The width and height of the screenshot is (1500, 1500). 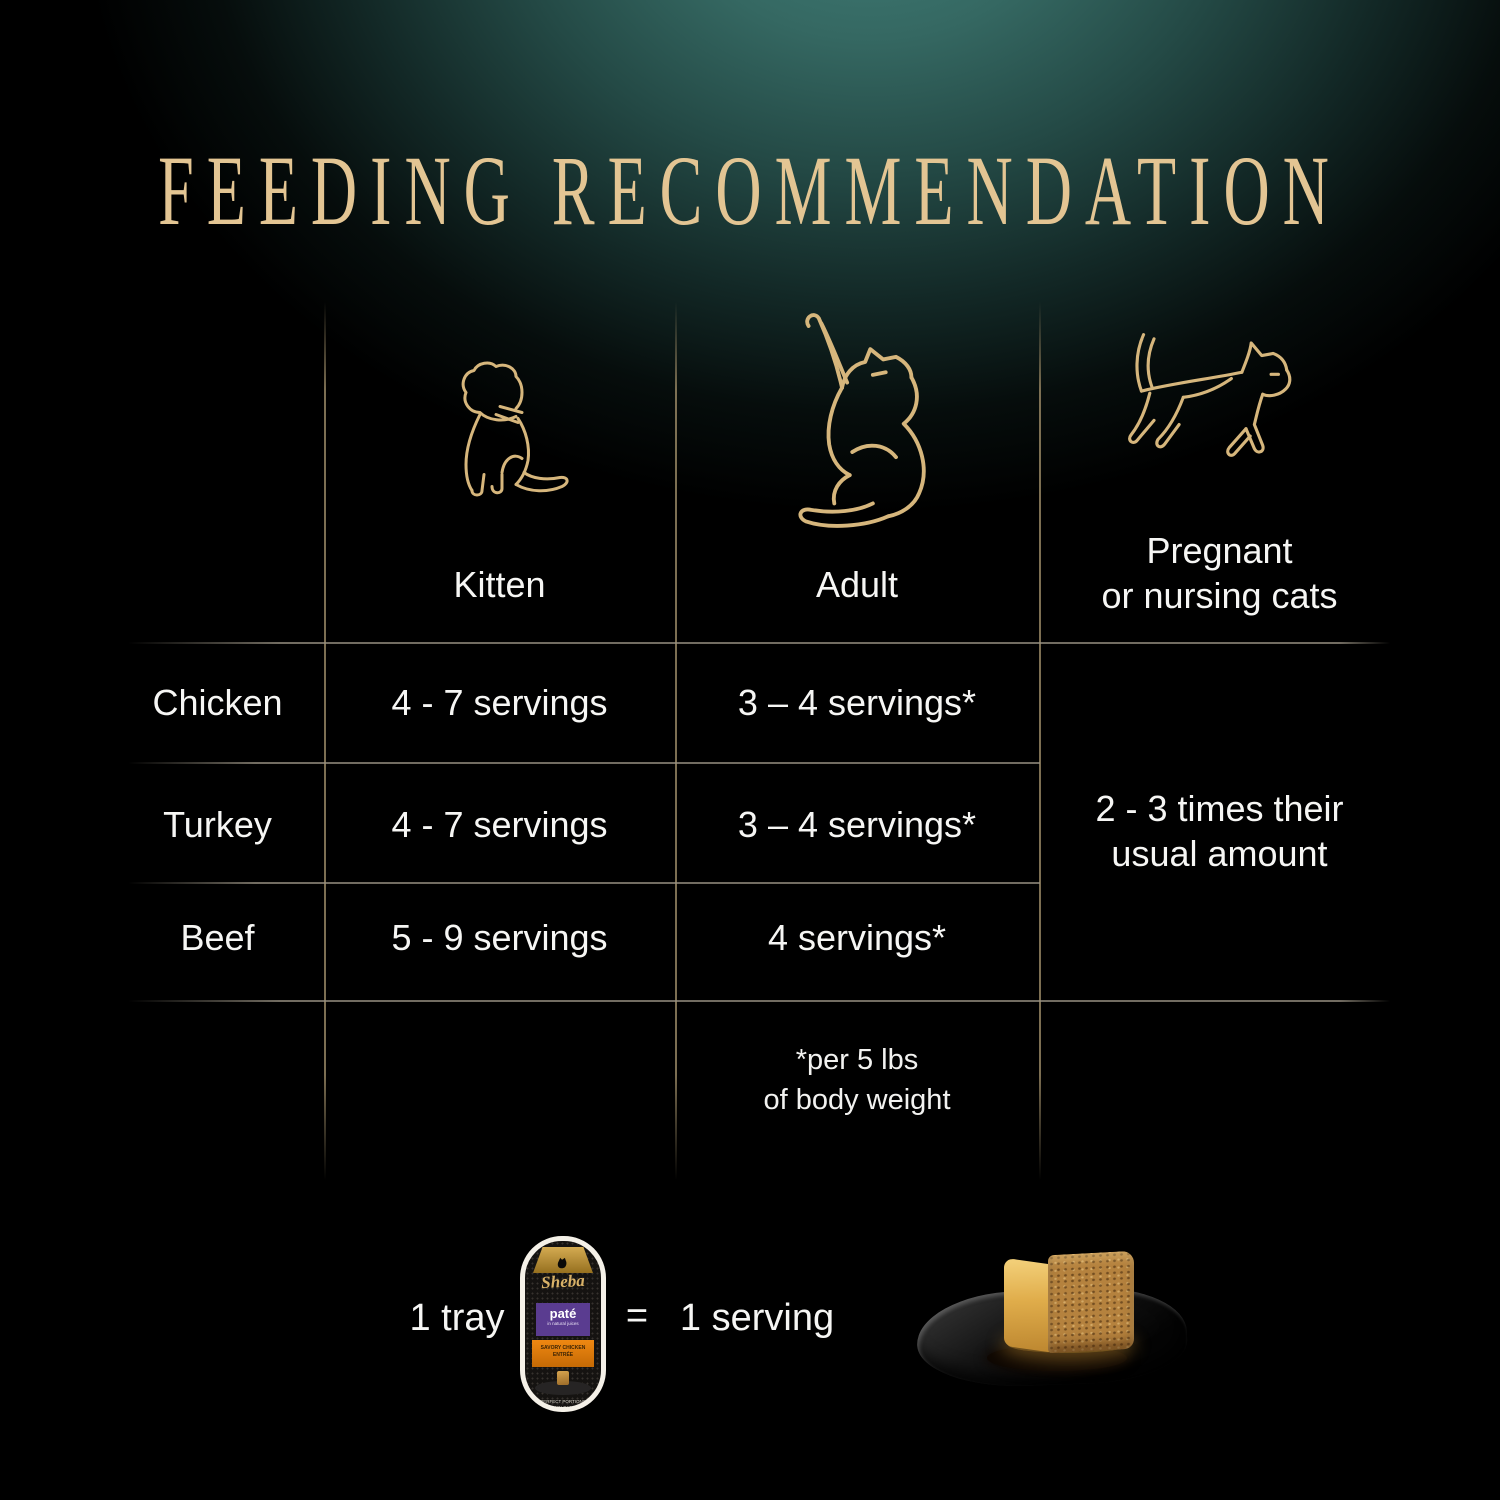 I want to click on grid-hline-header, so click(x=759, y=643).